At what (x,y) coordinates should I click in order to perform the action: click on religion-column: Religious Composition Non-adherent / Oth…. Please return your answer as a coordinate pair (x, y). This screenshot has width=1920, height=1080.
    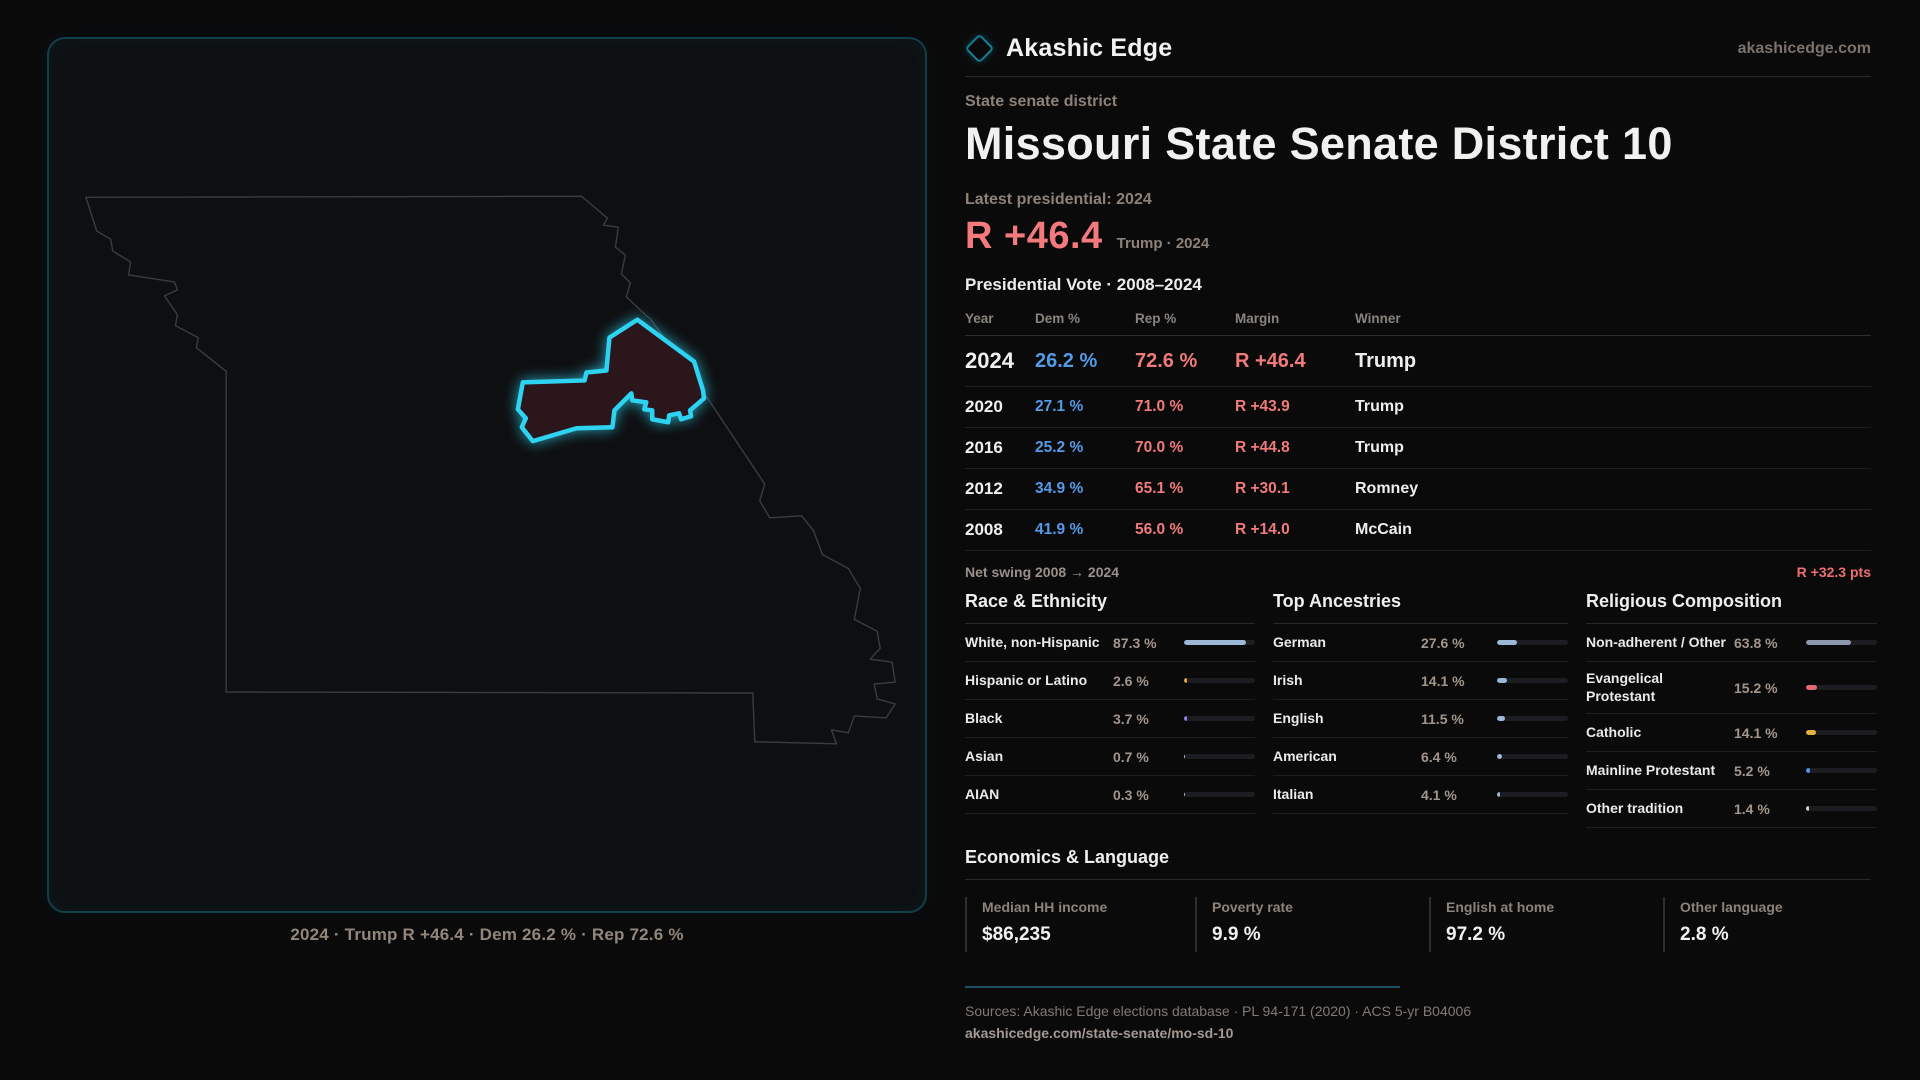
    Looking at the image, I should click on (1731, 709).